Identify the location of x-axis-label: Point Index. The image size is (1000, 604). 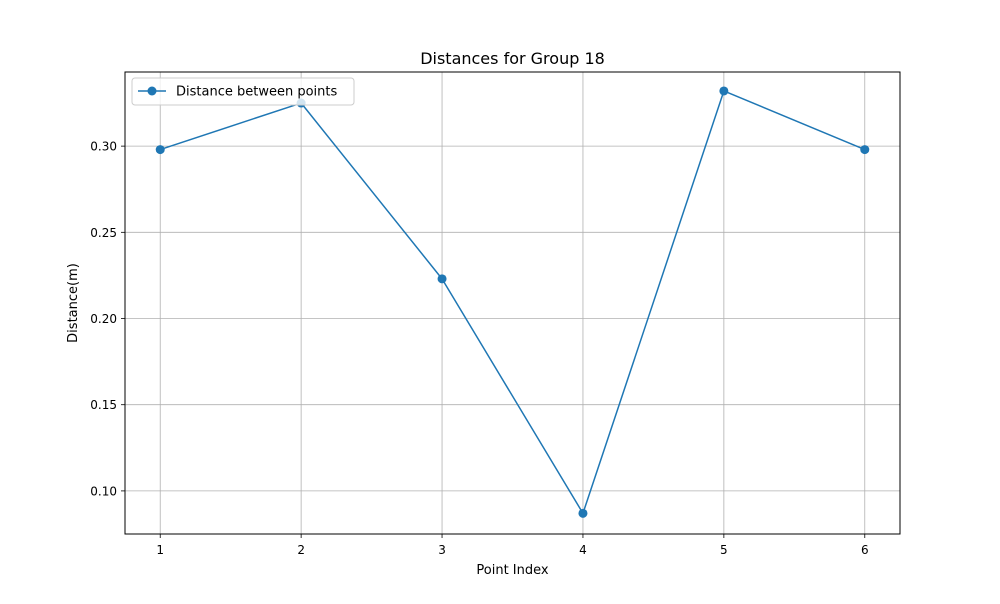
(512, 570).